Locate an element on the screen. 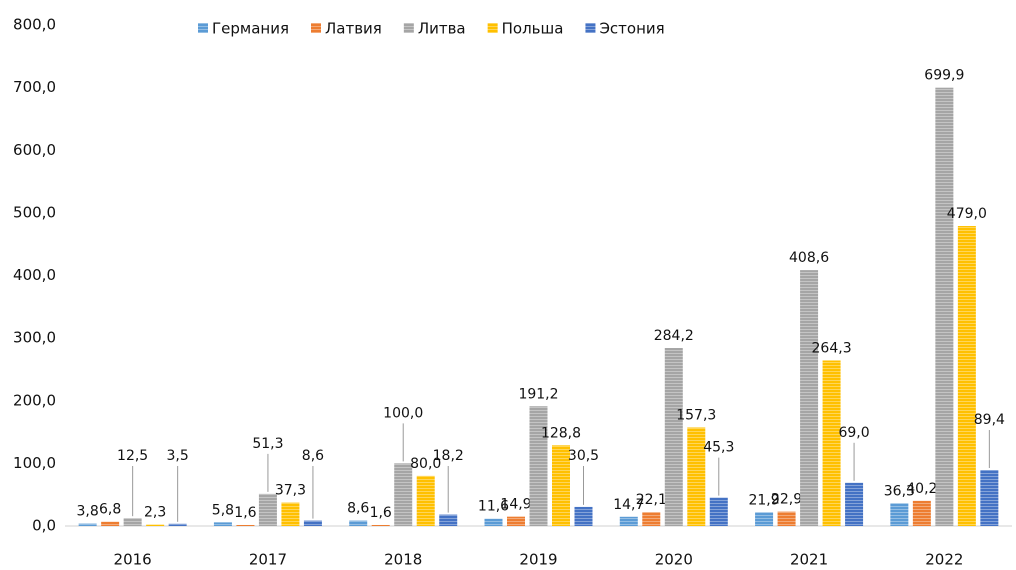  y-tick-label: 800,0 is located at coordinates (34, 25).